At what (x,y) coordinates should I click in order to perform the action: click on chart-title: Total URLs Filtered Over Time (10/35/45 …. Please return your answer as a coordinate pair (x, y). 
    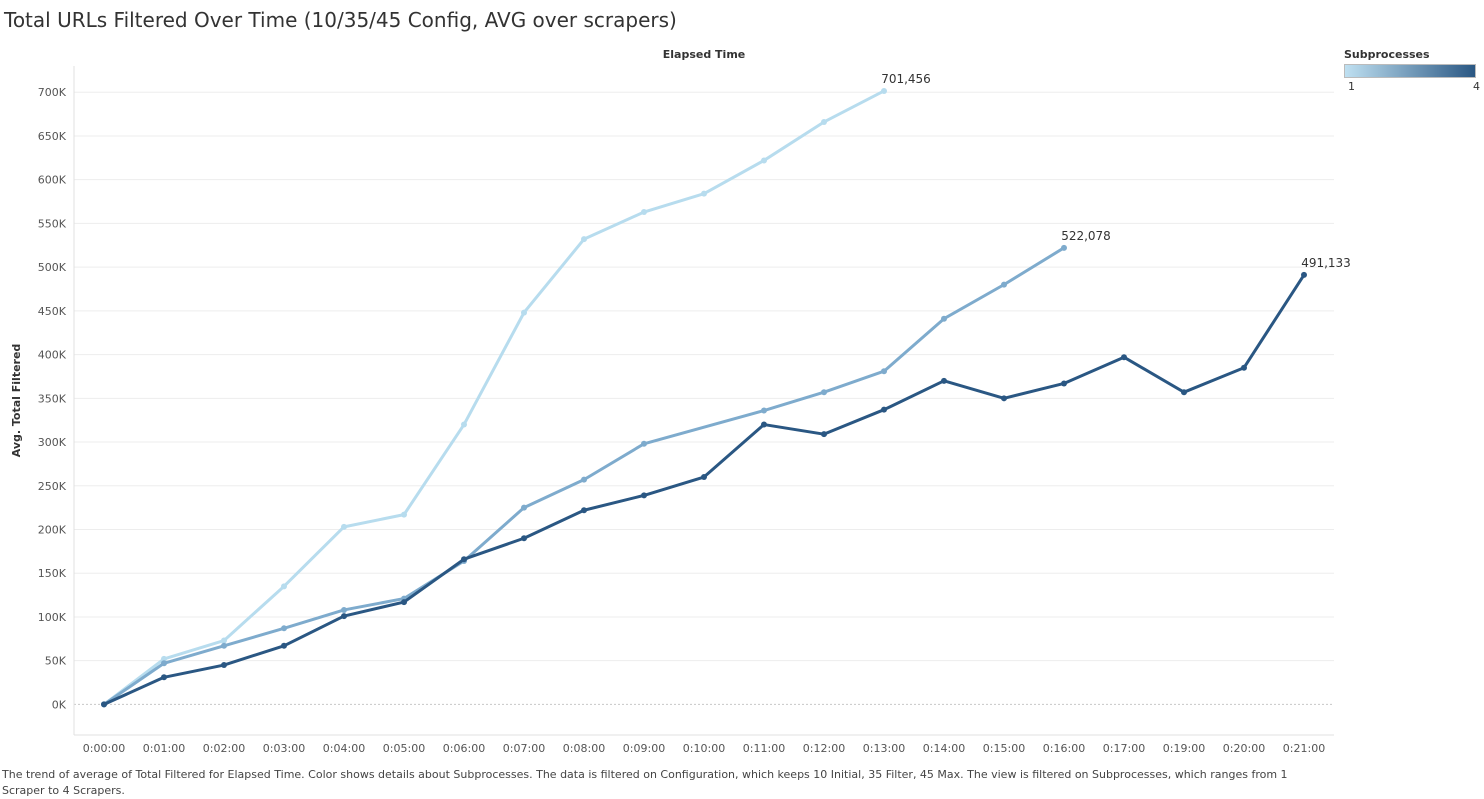
    Looking at the image, I should click on (340, 20).